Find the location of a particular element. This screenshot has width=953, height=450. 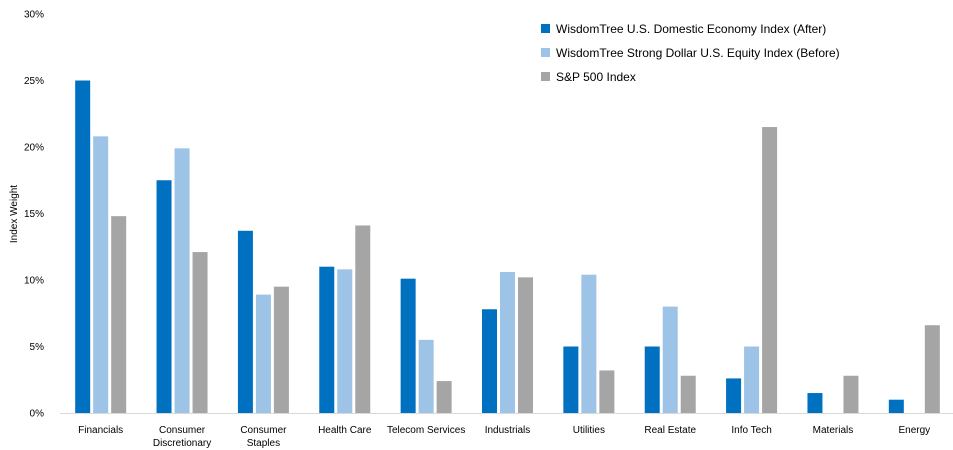

y-axis-label: Index Weight is located at coordinates (14, 214).